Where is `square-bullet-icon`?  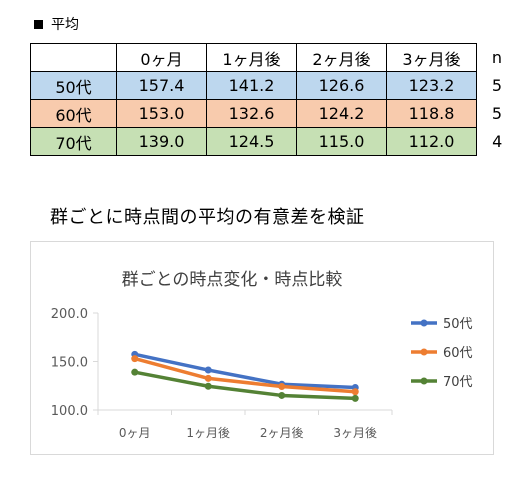
square-bullet-icon is located at coordinates (38, 24).